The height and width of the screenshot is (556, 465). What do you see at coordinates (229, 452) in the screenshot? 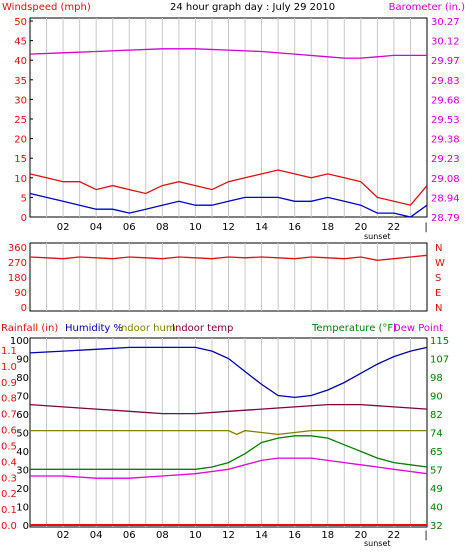
I see `temperature-series-line` at bounding box center [229, 452].